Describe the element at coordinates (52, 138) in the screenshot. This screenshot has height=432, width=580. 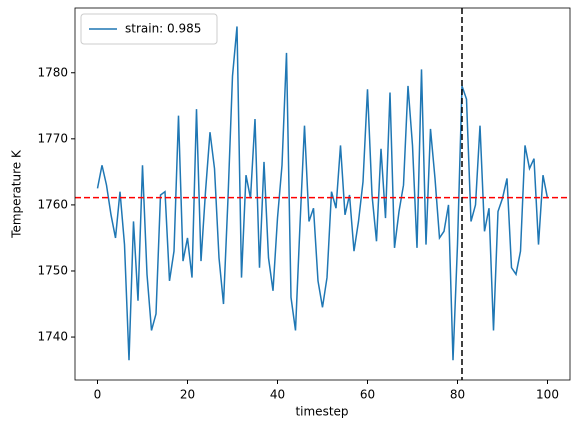
I see `y-tick-label: 1770` at that location.